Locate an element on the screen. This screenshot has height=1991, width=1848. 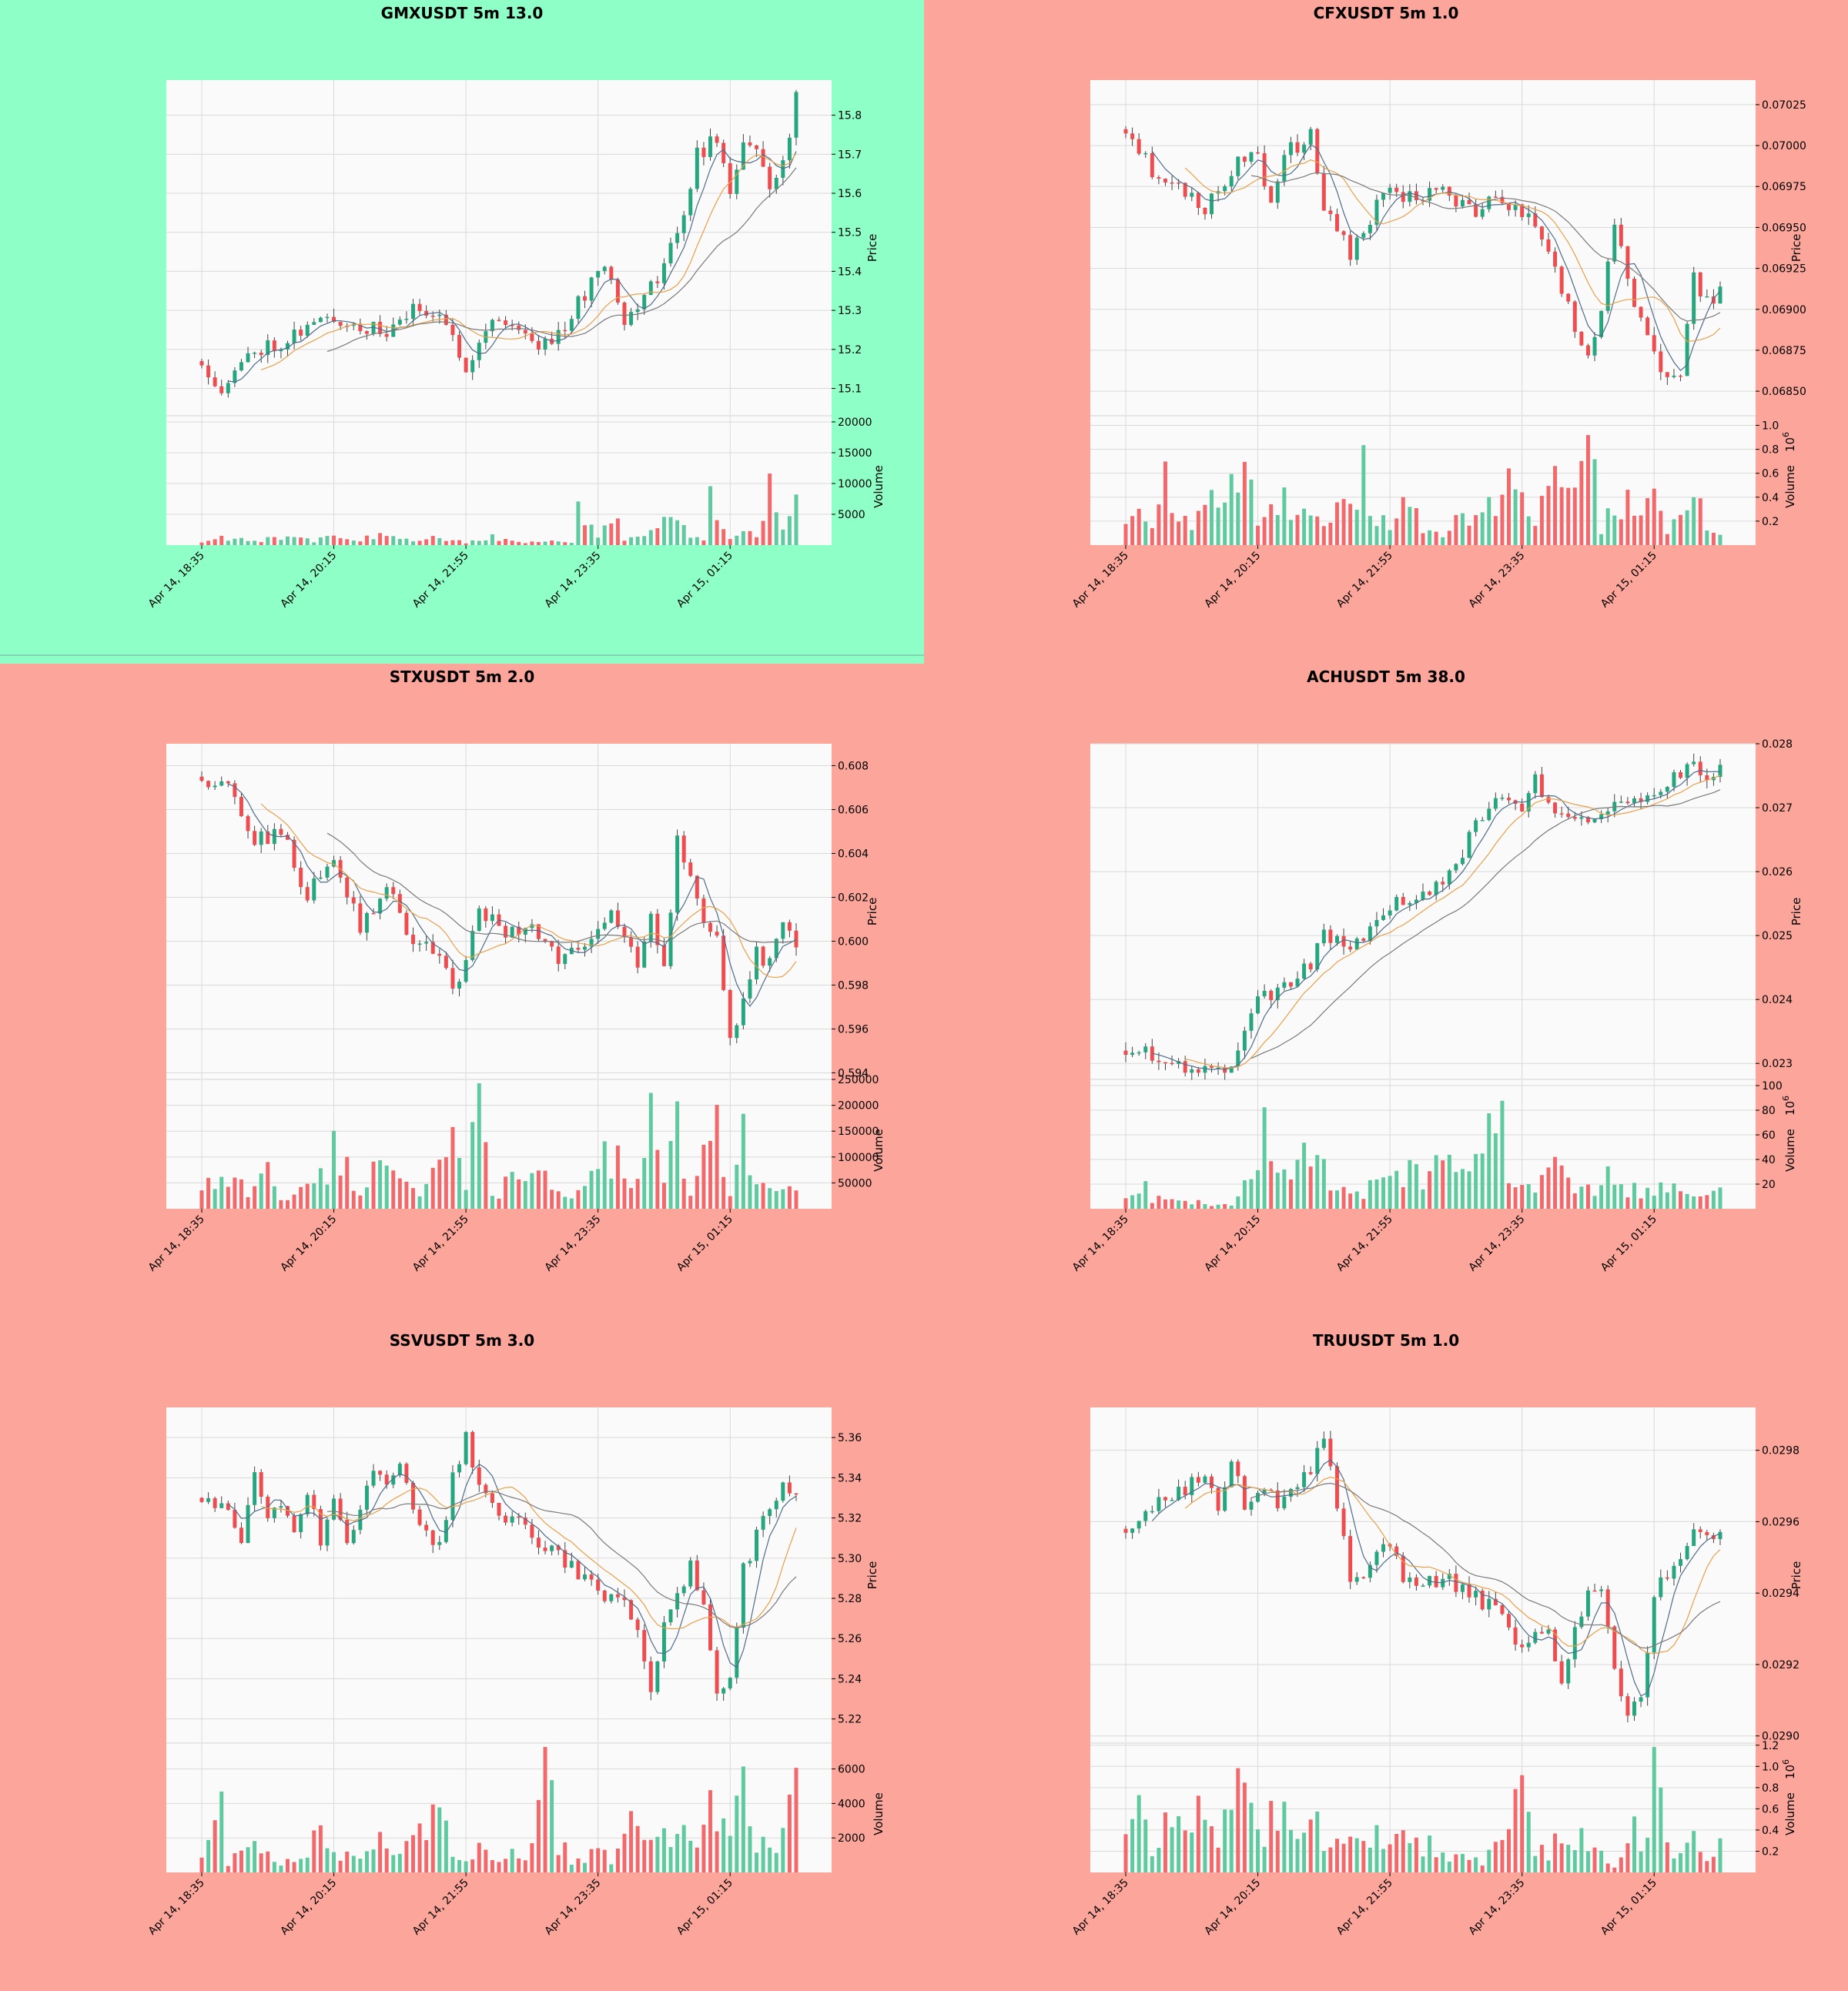
price-tick-label: 0.0296 is located at coordinates (1780, 1522).